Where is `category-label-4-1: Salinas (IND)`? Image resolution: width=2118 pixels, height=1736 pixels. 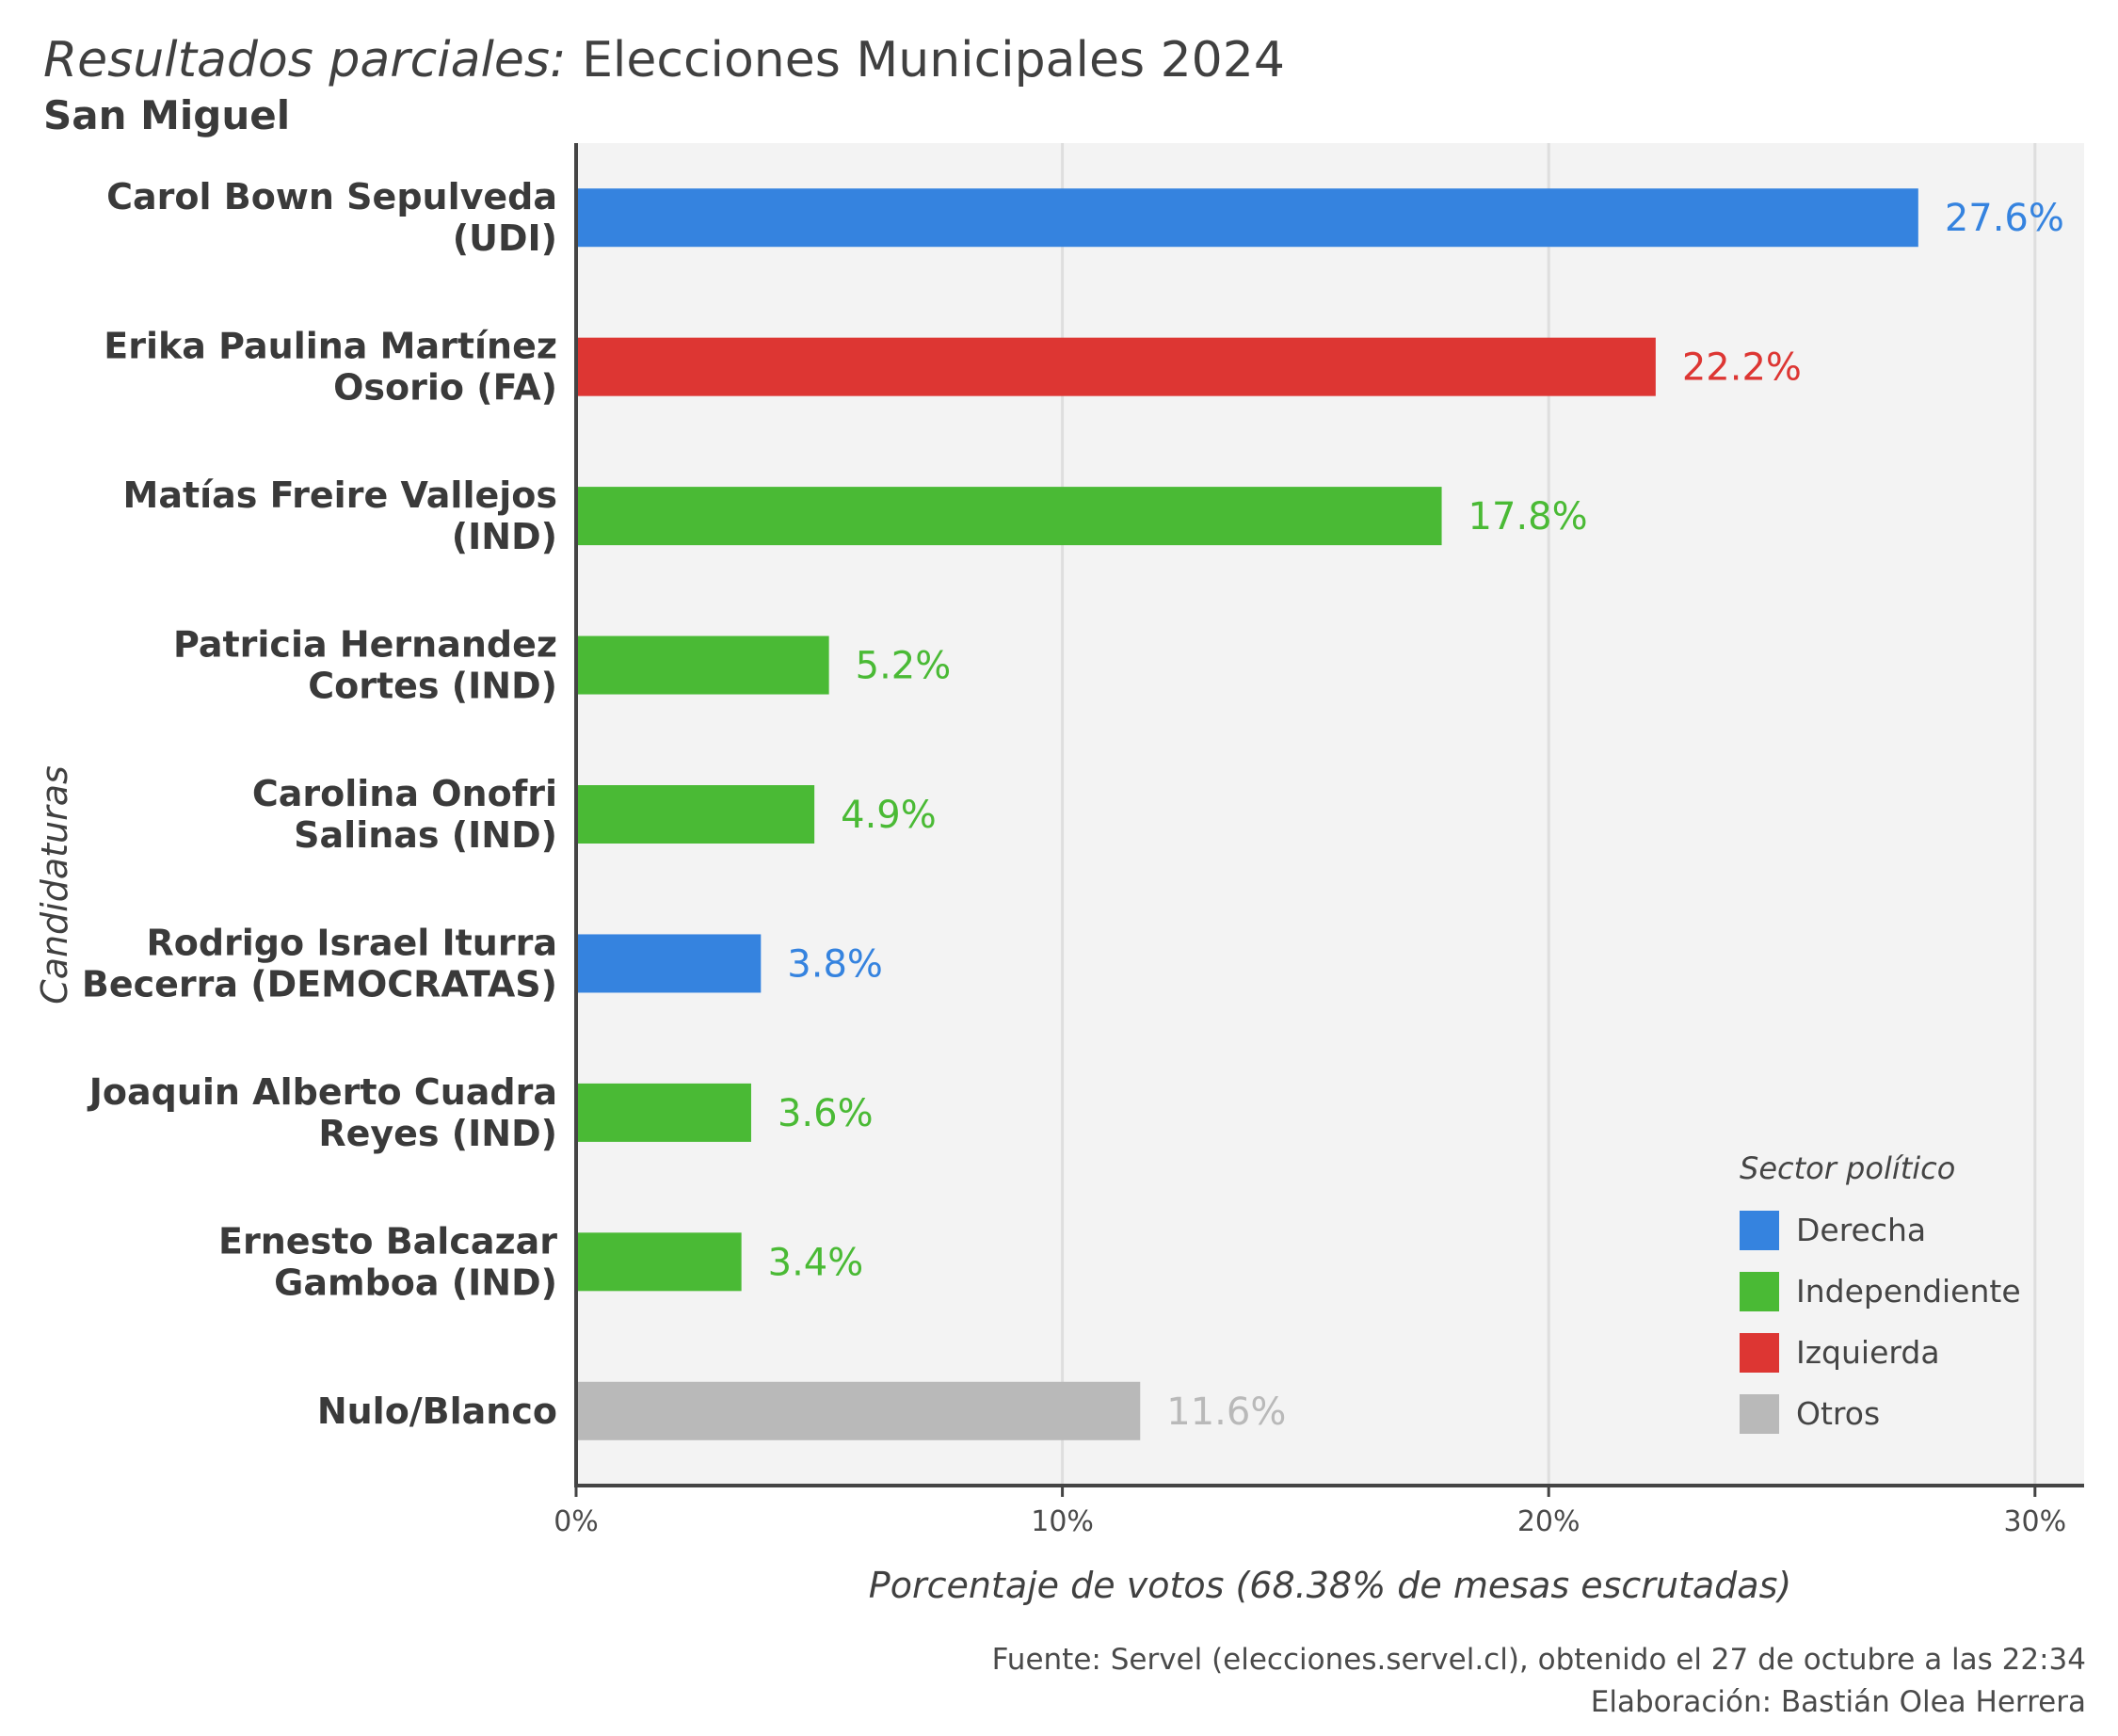
category-label-4-1: Salinas (IND) is located at coordinates (425, 835).